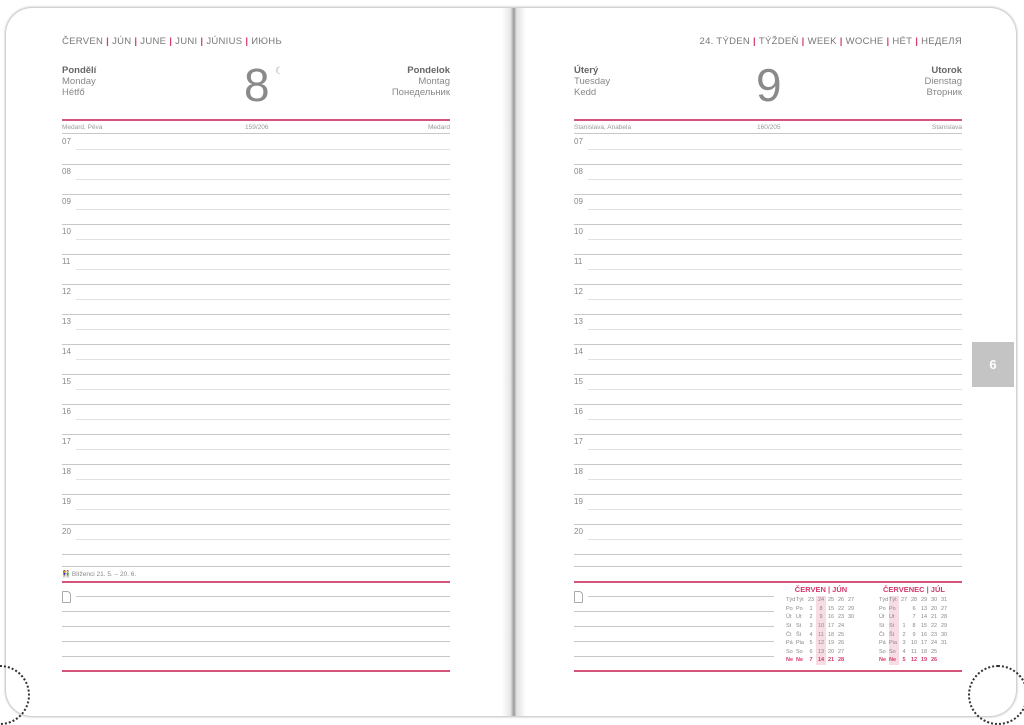 The image size is (1024, 725). I want to click on calendar-cell: 24, so click(841, 626).